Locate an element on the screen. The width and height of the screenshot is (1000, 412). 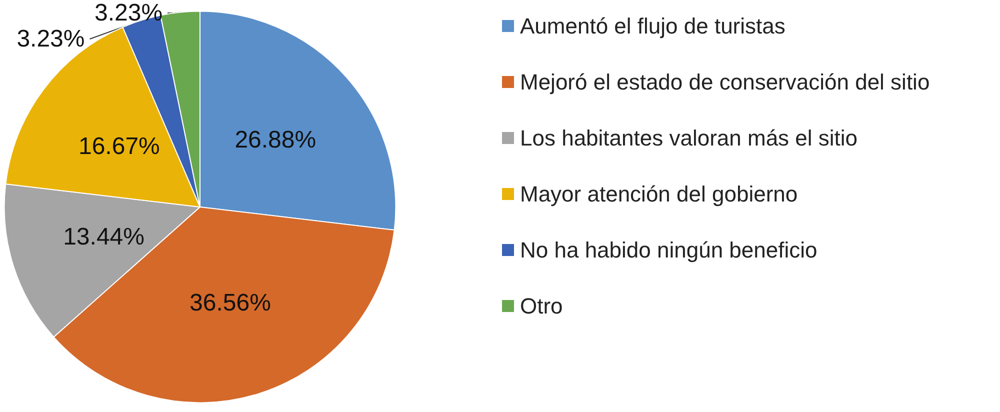
legend-label: Mayor atención del gobierno is located at coordinates (659, 194).